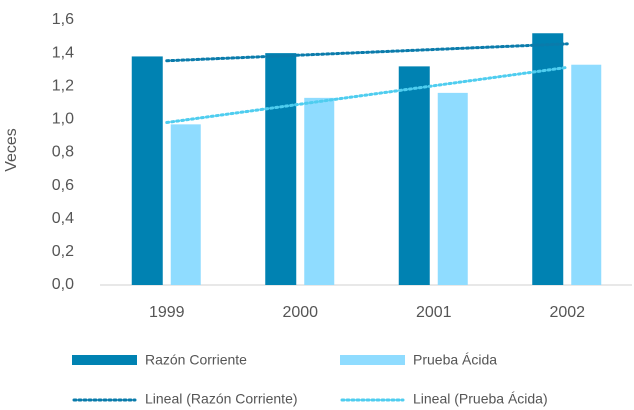 The height and width of the screenshot is (410, 634). What do you see at coordinates (63, 19) in the screenshot?
I see `y-tick-label: 1,6` at bounding box center [63, 19].